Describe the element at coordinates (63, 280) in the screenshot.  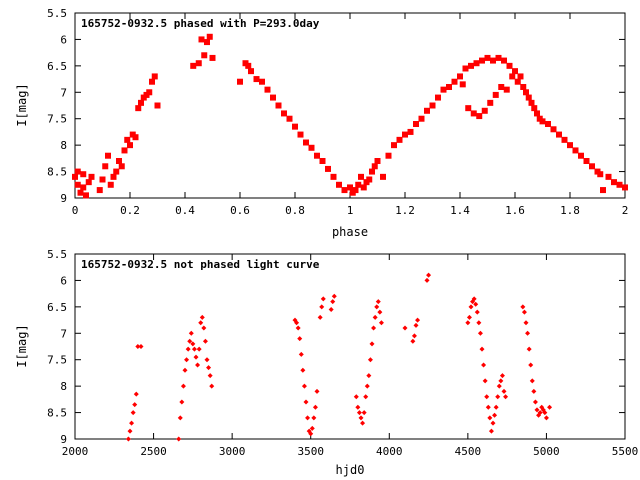
I see `y-tick-label: 6` at that location.